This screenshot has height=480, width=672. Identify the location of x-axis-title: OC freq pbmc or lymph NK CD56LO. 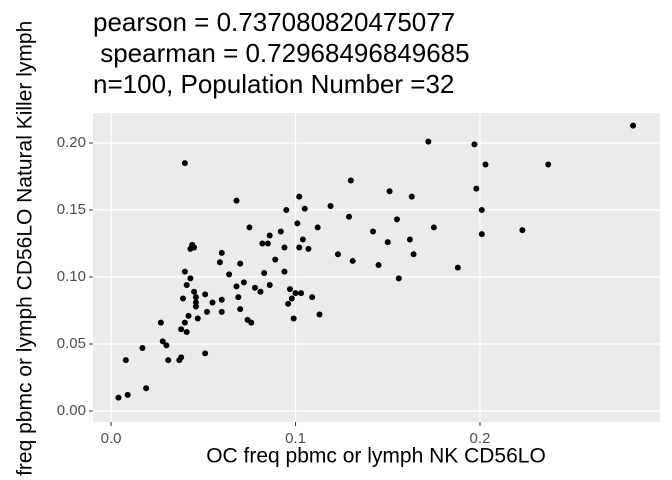
(376, 456).